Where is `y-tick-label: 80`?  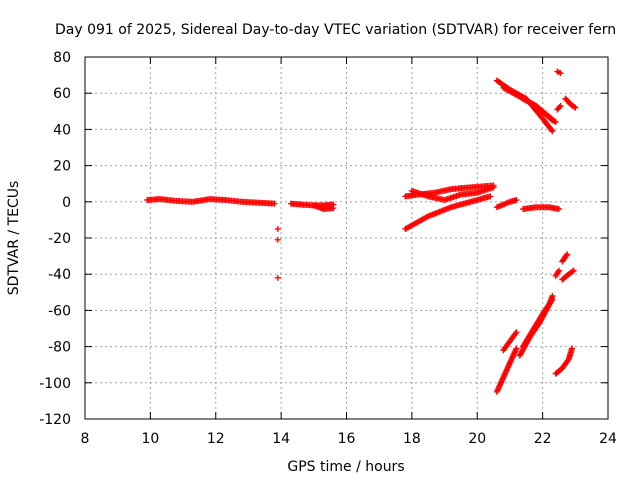
y-tick-label: 80 is located at coordinates (62, 58).